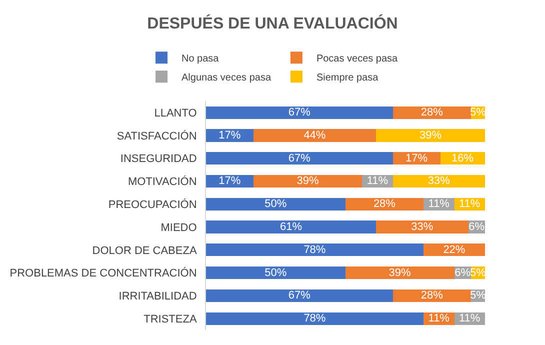  What do you see at coordinates (272, 22) in the screenshot?
I see `chart-title: DESPUÉS DE UNA EVALUACIÓN` at bounding box center [272, 22].